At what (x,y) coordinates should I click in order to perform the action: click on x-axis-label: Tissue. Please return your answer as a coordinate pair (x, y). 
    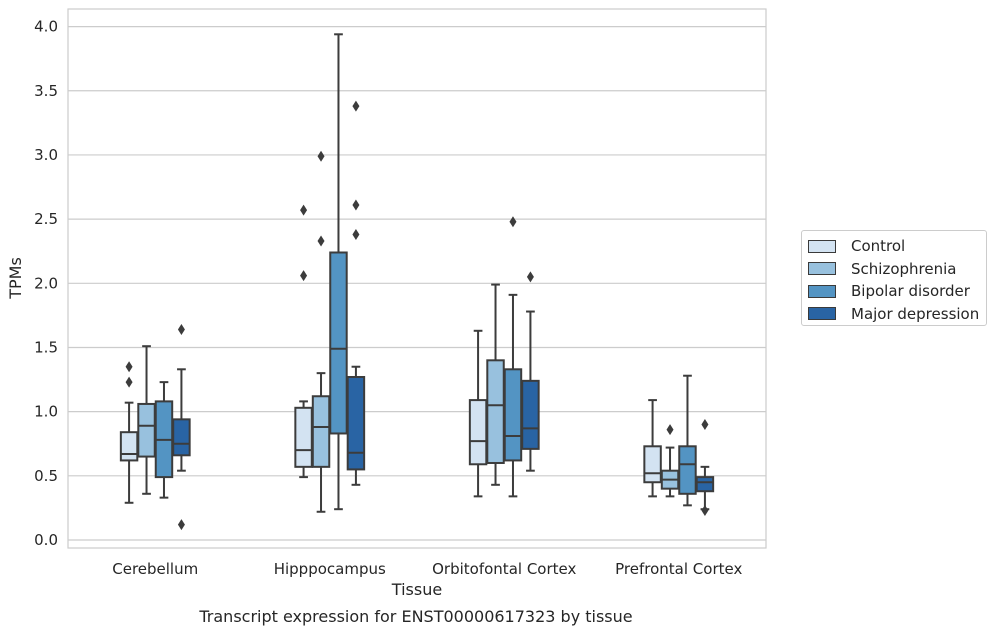
    Looking at the image, I should click on (416, 589).